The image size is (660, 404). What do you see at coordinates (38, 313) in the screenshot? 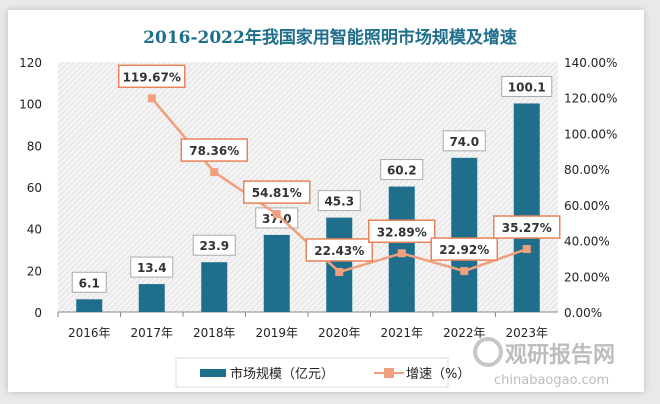
I see `y-tick-label: 0` at bounding box center [38, 313].